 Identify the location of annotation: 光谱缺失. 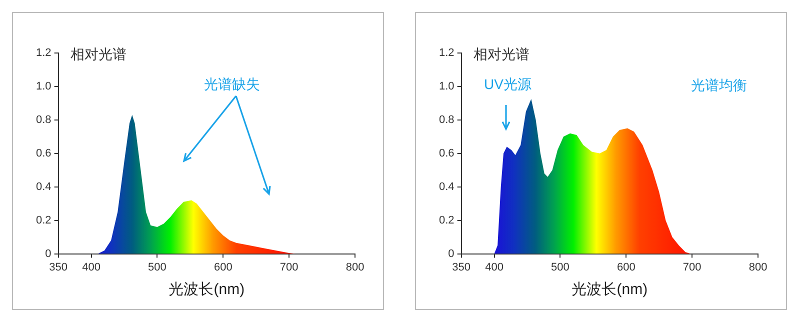
(232, 84).